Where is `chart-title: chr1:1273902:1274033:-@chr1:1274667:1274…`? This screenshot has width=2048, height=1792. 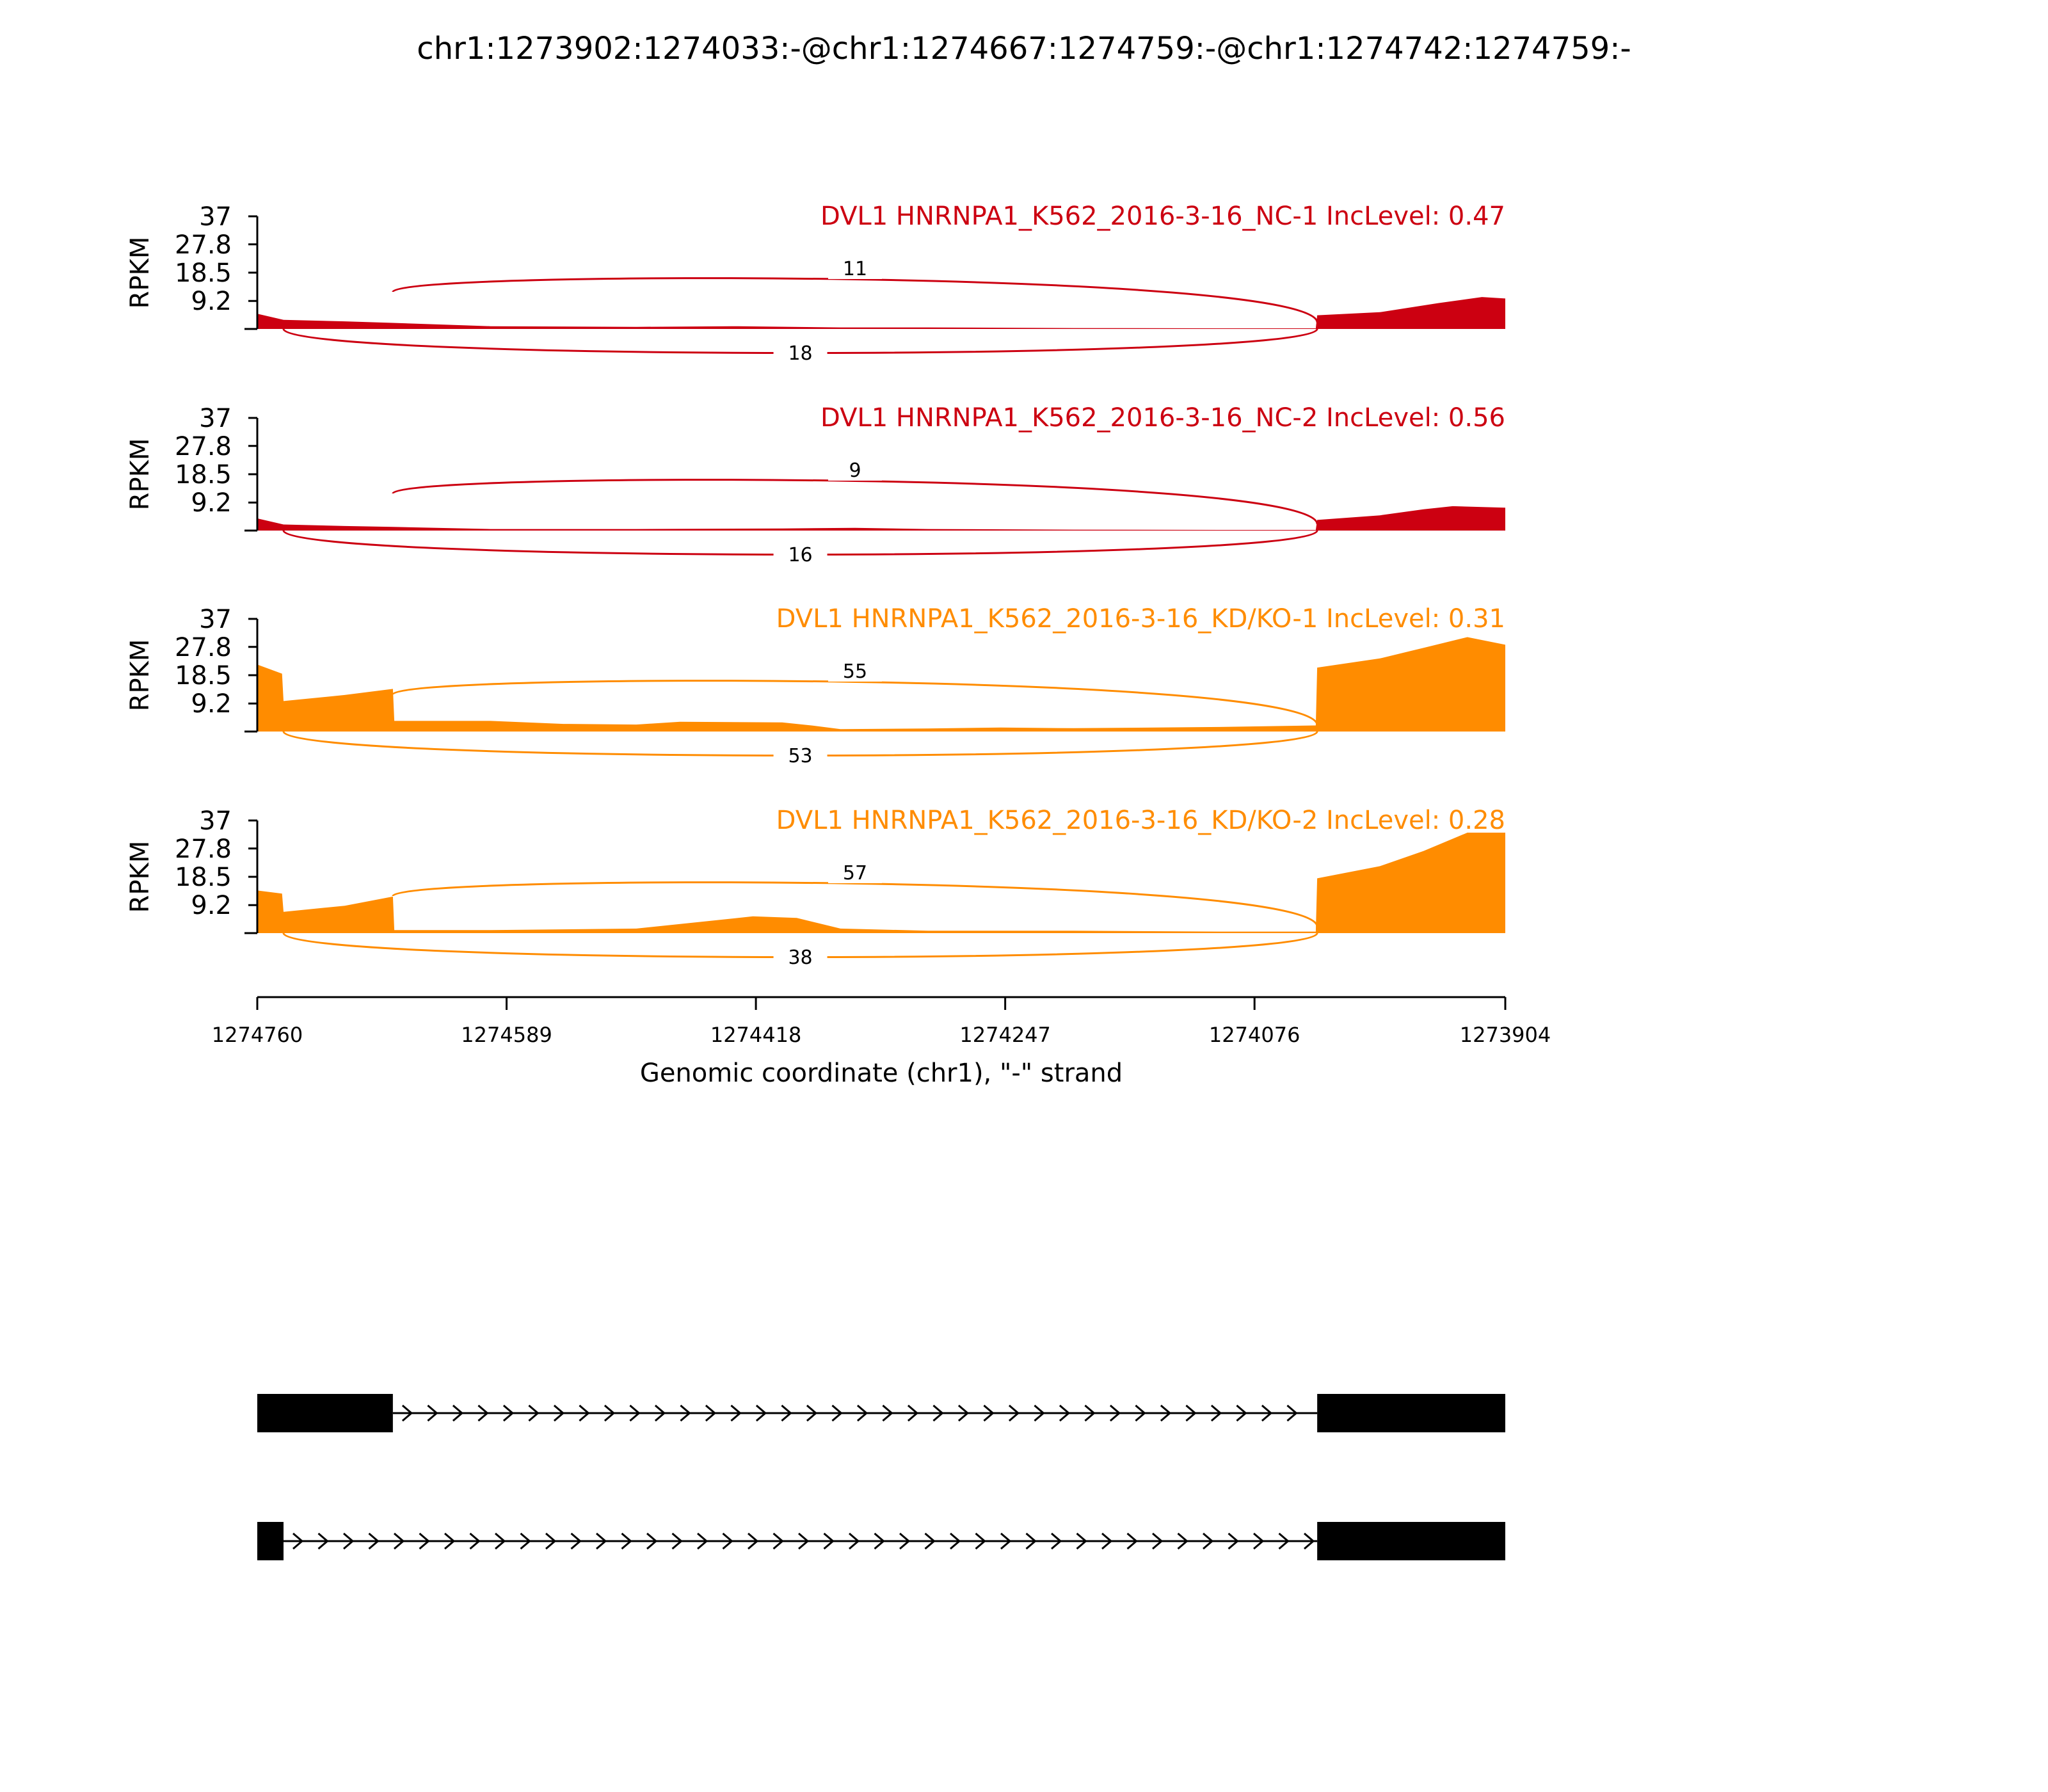 chart-title: chr1:1273902:1274033:-@chr1:1274667:1274… is located at coordinates (1024, 49).